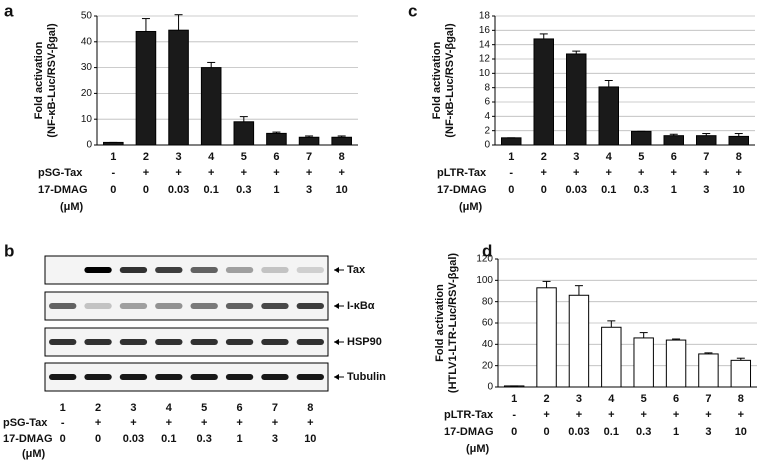  I want to click on treatment-level: 1, so click(276, 190).